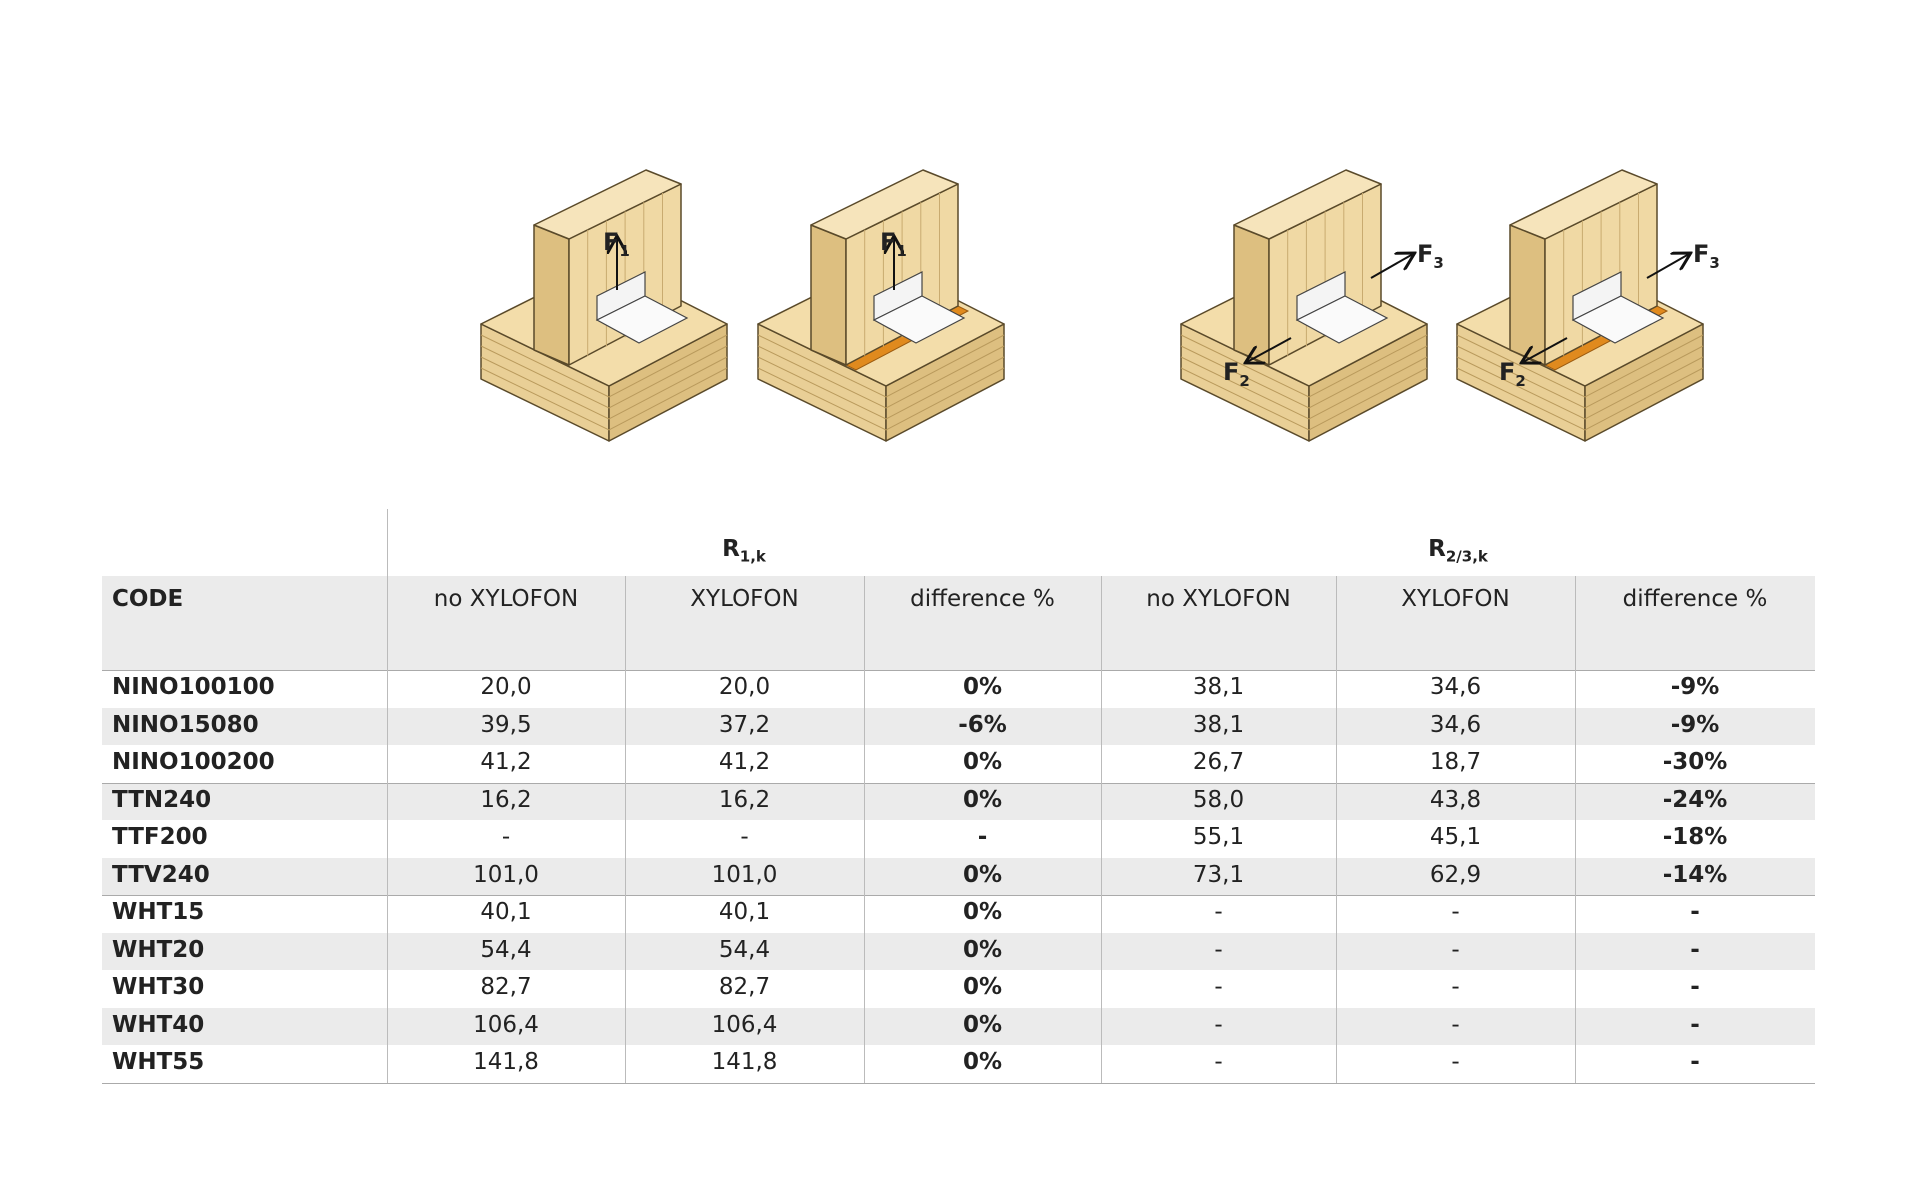  I want to click on cell-value: 37,2, so click(744, 724).